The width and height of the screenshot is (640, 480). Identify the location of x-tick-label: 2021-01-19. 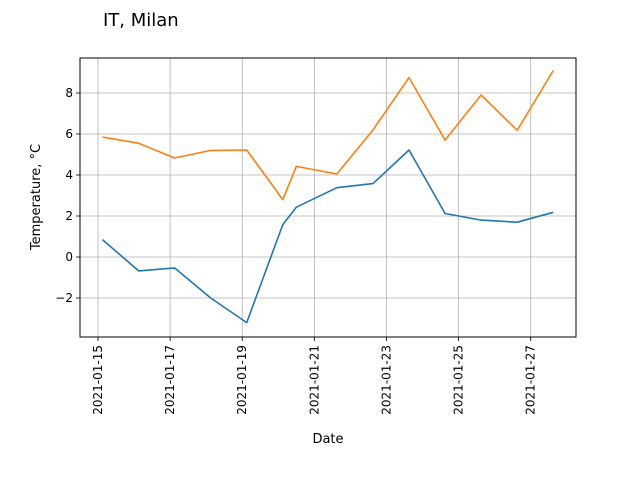
(242, 380).